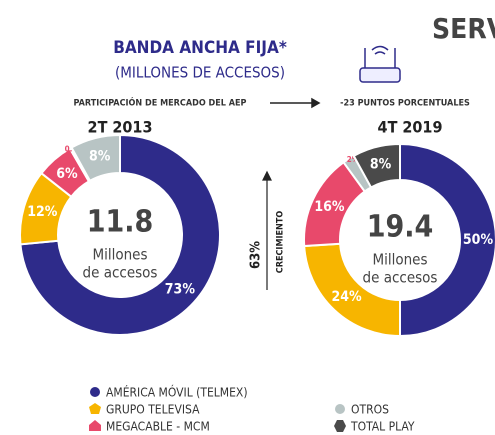 The width and height of the screenshot is (495, 435). I want to click on title: BANDA ANCHA FIJA*, so click(200, 48).